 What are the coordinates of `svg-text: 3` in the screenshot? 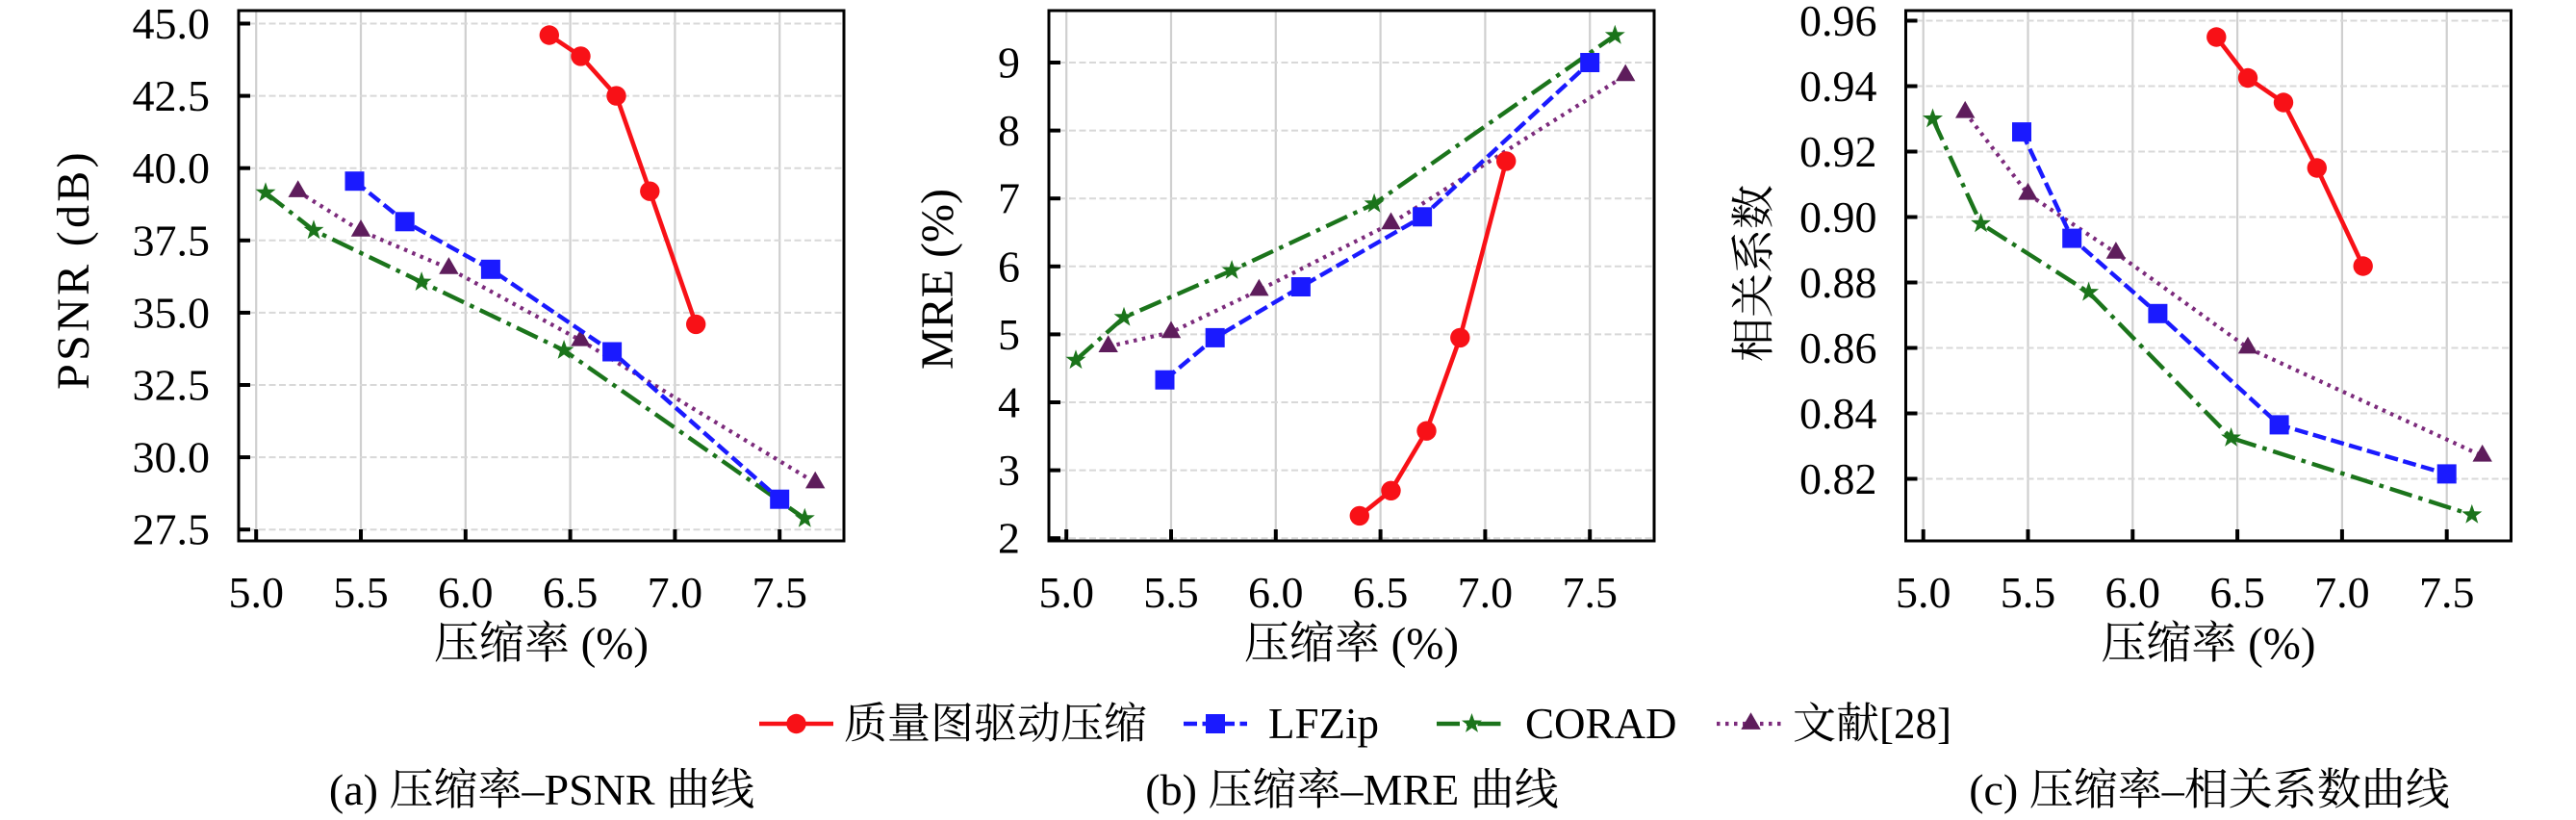 It's located at (1009, 470).